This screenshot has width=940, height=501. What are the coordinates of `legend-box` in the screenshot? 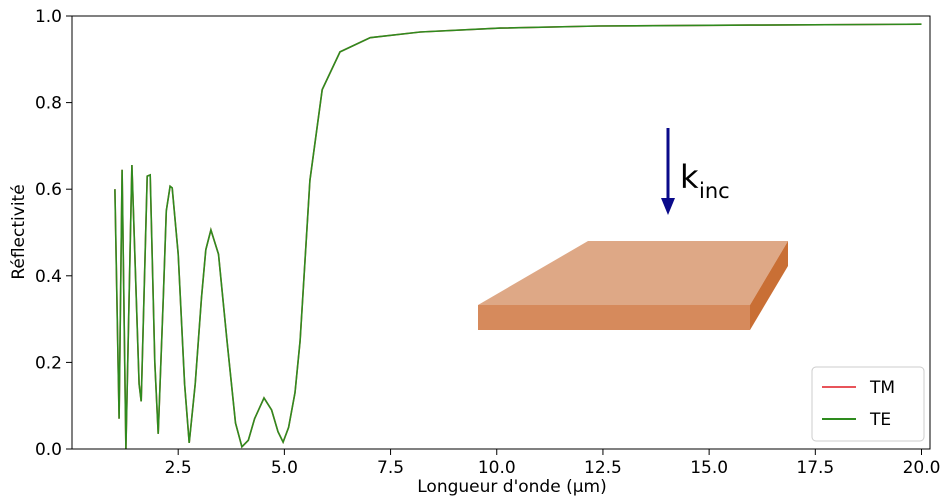 It's located at (868, 404).